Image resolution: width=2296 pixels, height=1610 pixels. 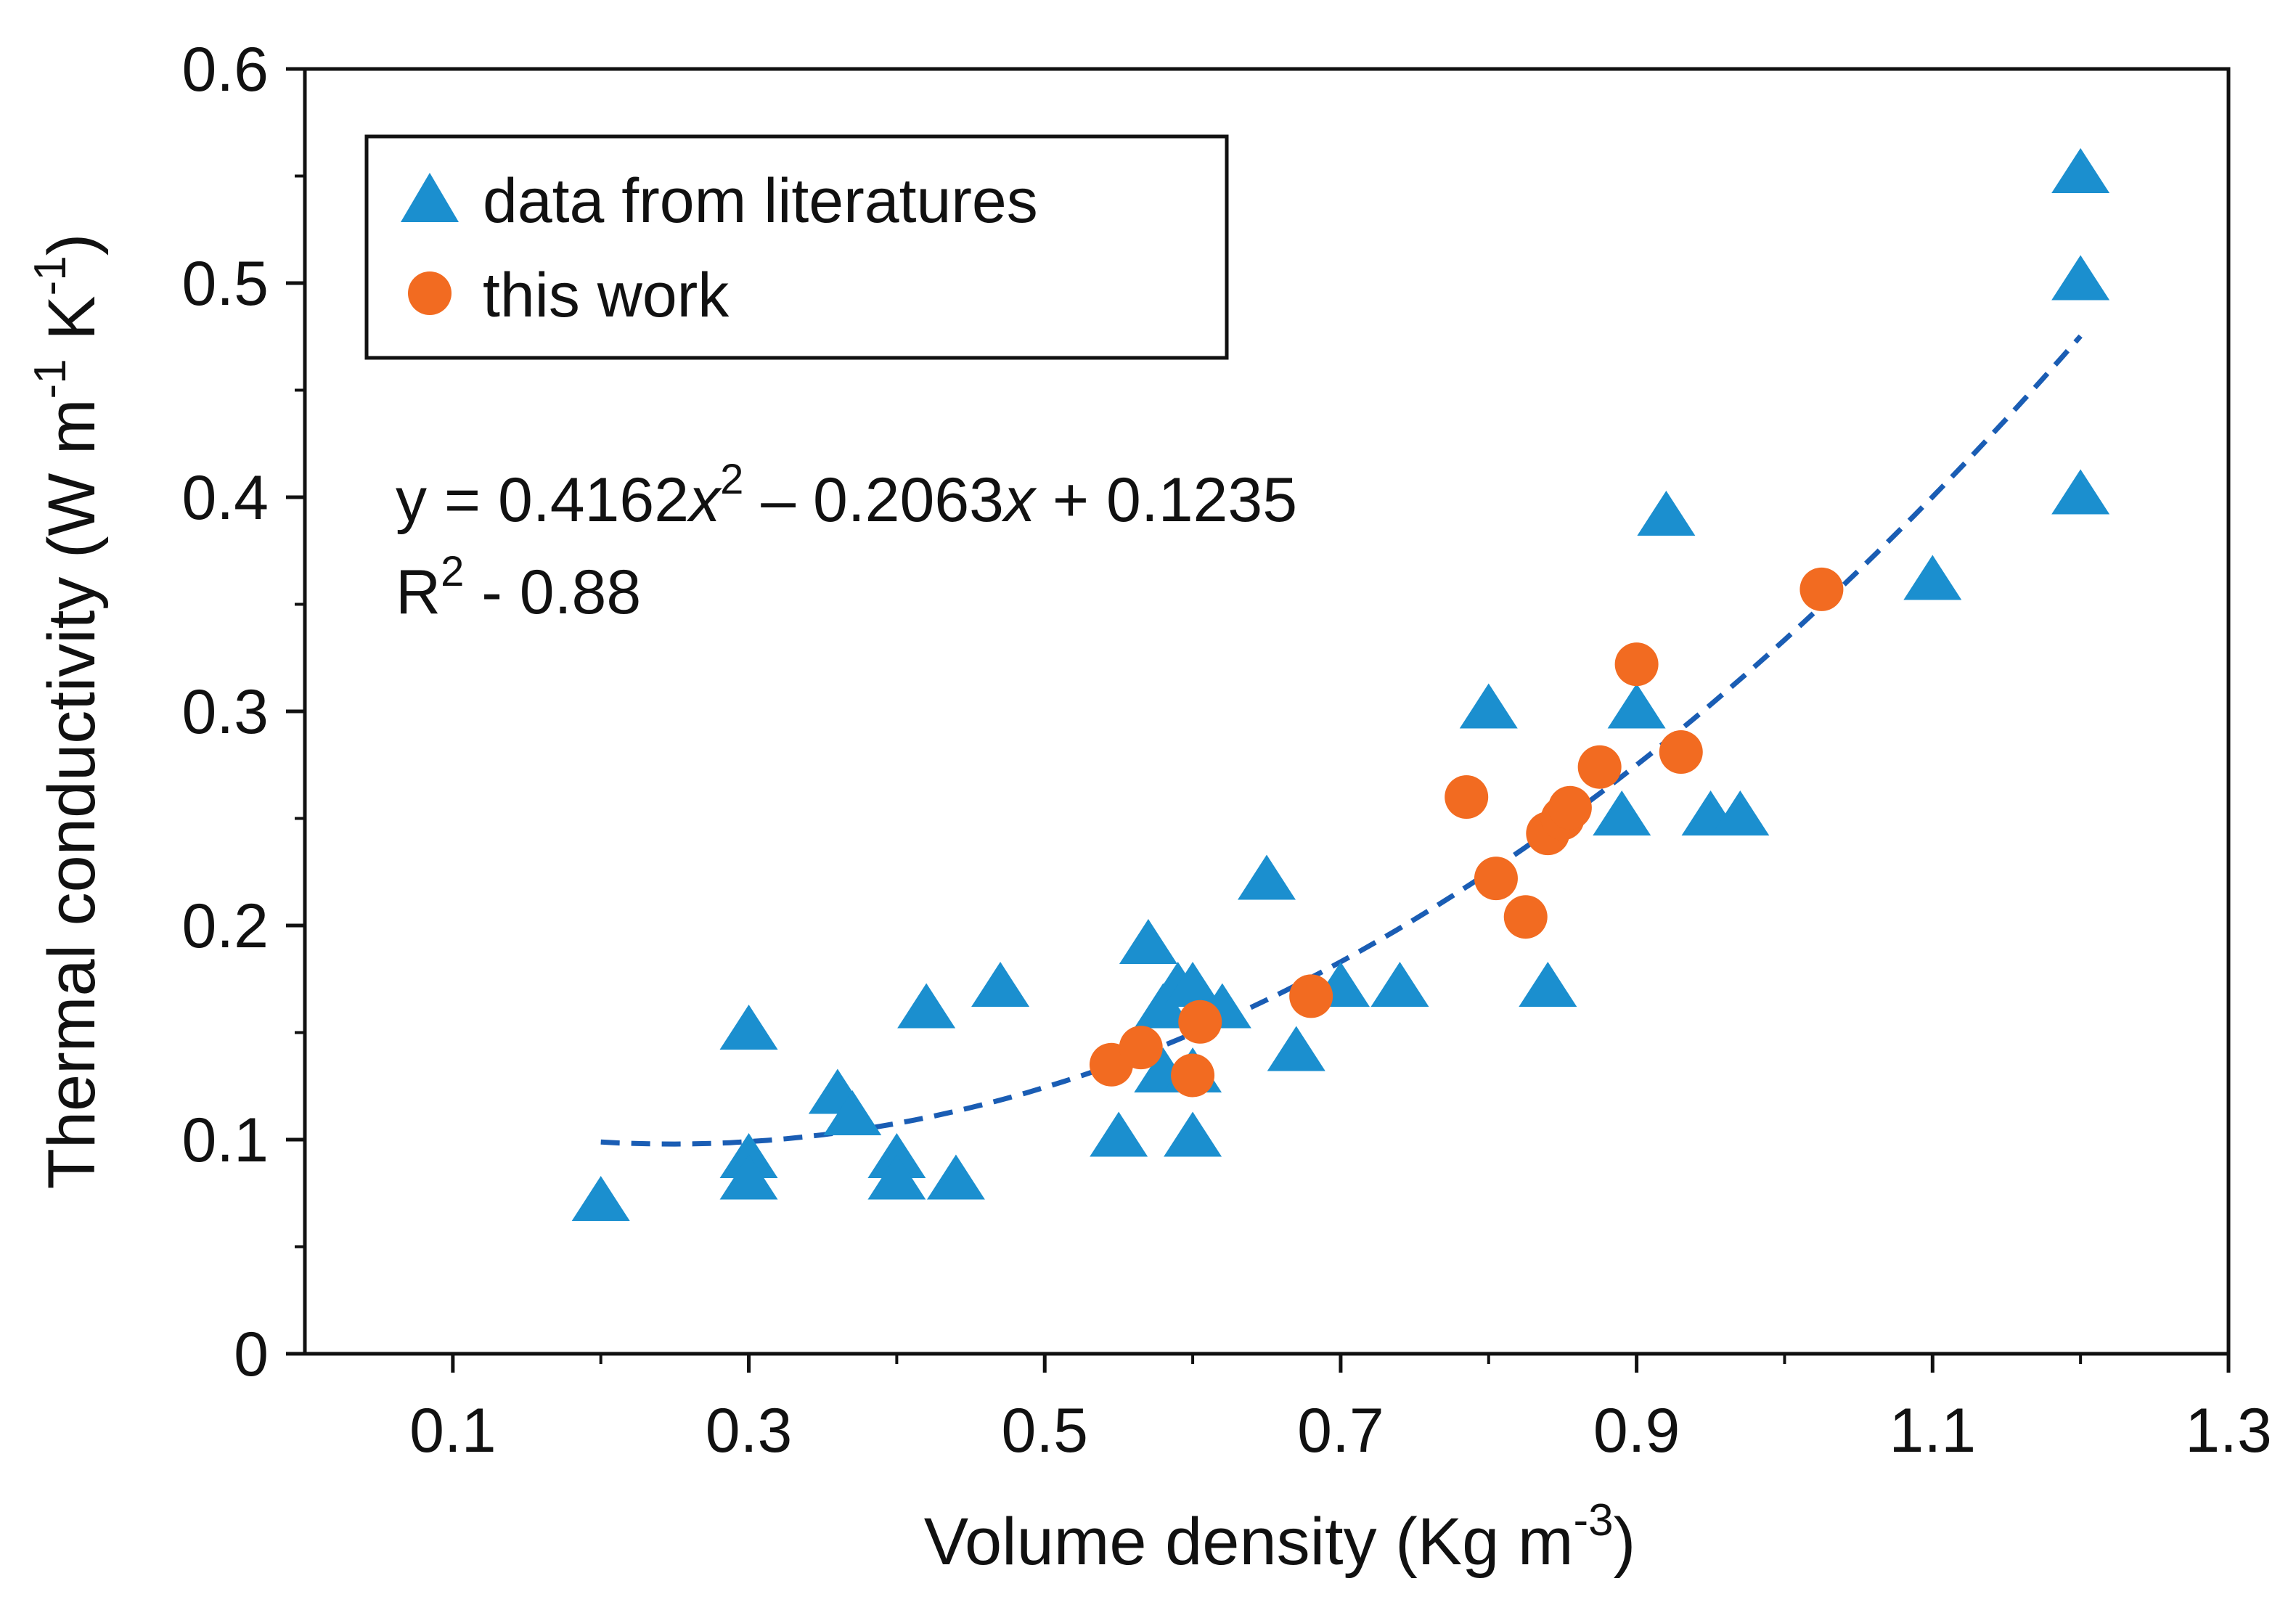 What do you see at coordinates (1933, 1431) in the screenshot?
I see `x-tick-label: 1.1` at bounding box center [1933, 1431].